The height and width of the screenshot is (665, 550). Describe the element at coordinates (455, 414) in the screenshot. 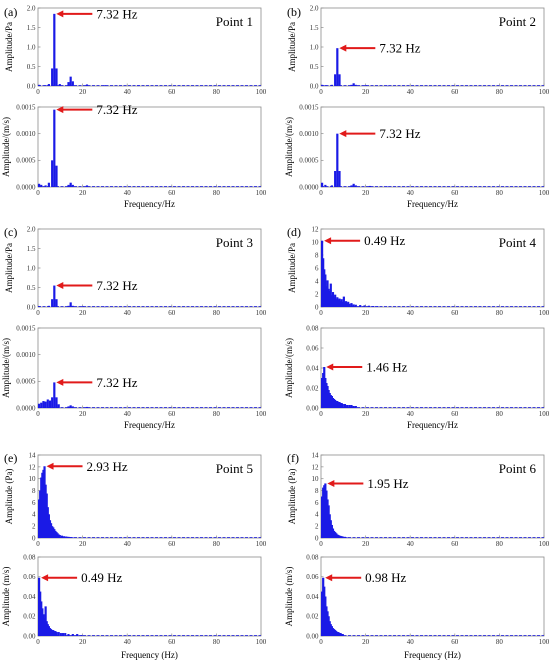

I see `x-tick-label: 60` at that location.